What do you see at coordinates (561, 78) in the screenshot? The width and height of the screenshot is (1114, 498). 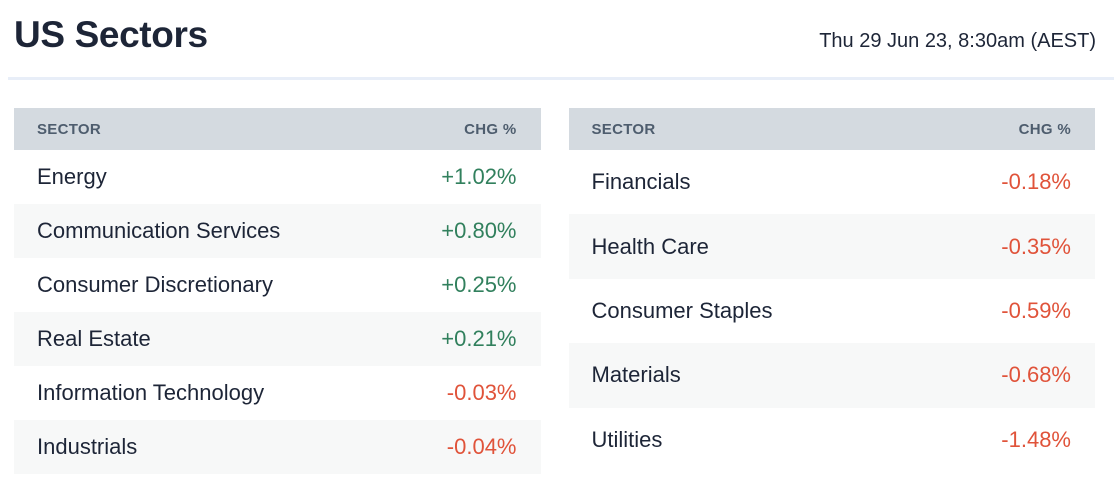 I see `header-divider` at bounding box center [561, 78].